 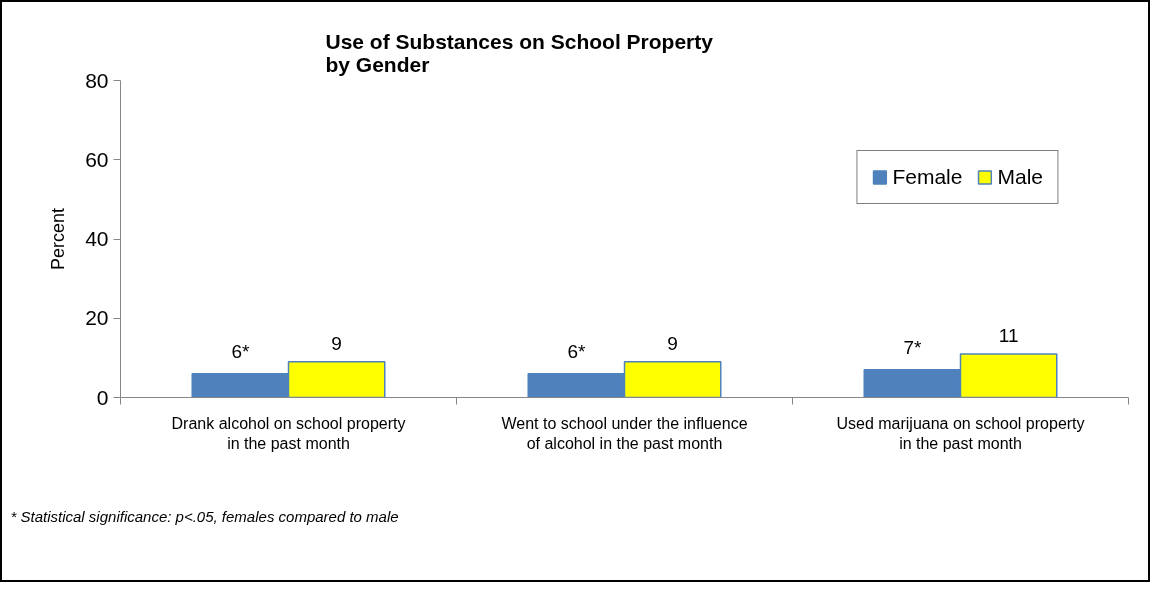 I want to click on x-tick-label: Used marijuana on school property in the past month, so click(x=960, y=433).